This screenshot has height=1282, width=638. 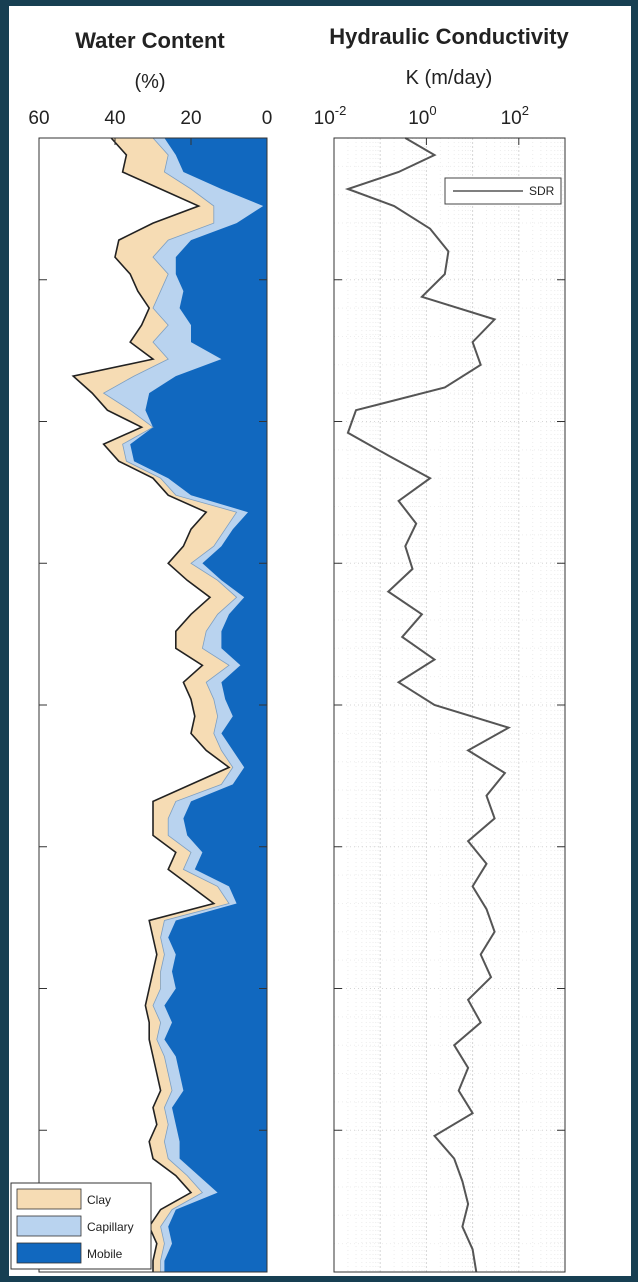 I want to click on legend-swatch-mobile, so click(x=49, y=1253).